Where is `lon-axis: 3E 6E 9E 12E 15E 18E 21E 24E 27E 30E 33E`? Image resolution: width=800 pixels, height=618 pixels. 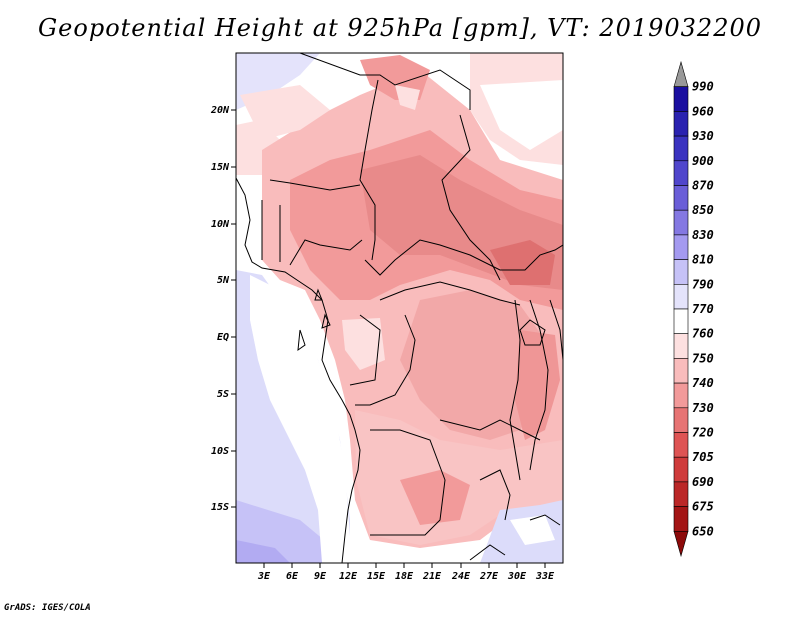 lon-axis: 3E 6E 9E 12E 15E 18E 21E 24E 27E 30E 33E is located at coordinates (406, 572).